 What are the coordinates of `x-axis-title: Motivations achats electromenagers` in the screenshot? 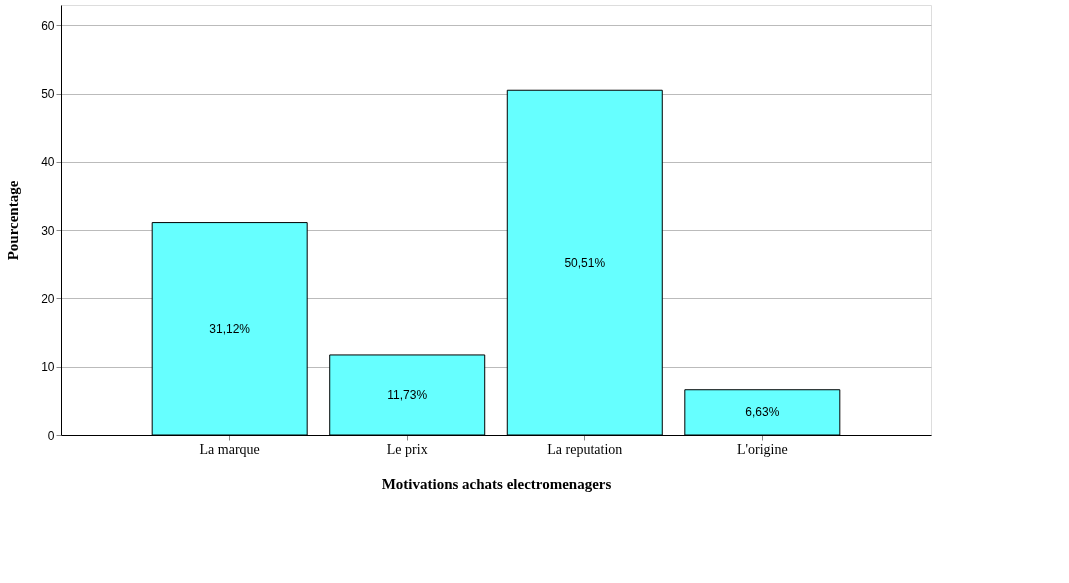 It's located at (496, 483).